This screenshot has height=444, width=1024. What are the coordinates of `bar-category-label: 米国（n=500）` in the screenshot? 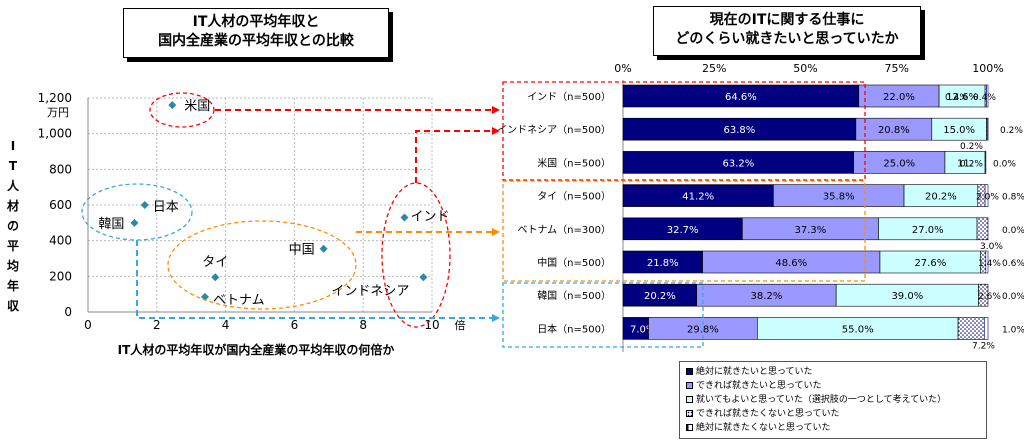 It's located at (574, 162).